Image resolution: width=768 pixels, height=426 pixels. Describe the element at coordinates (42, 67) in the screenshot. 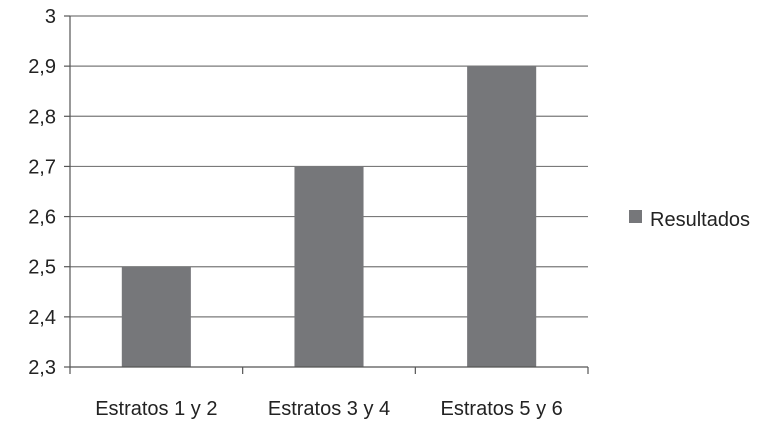

I see `y-tick-label: 2,9` at that location.